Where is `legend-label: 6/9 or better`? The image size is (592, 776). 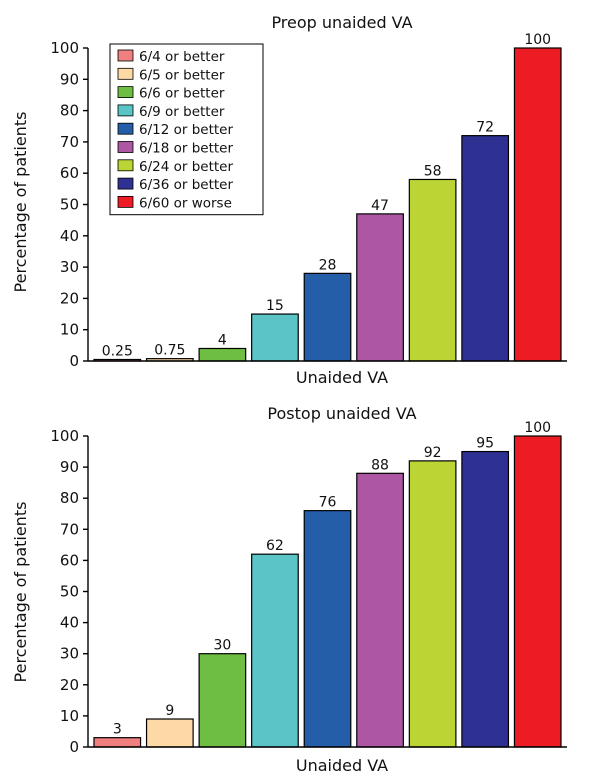
legend-label: 6/9 or better is located at coordinates (182, 112).